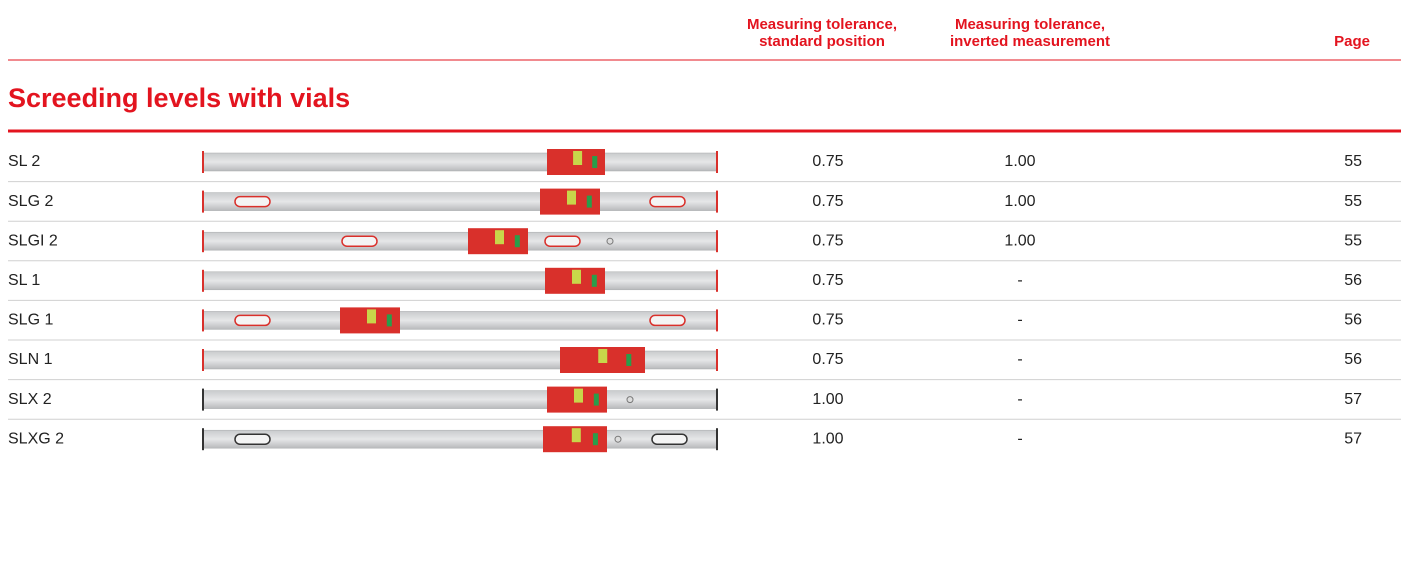 The image size is (1401, 579). What do you see at coordinates (822, 41) in the screenshot?
I see `column-header: standard position` at bounding box center [822, 41].